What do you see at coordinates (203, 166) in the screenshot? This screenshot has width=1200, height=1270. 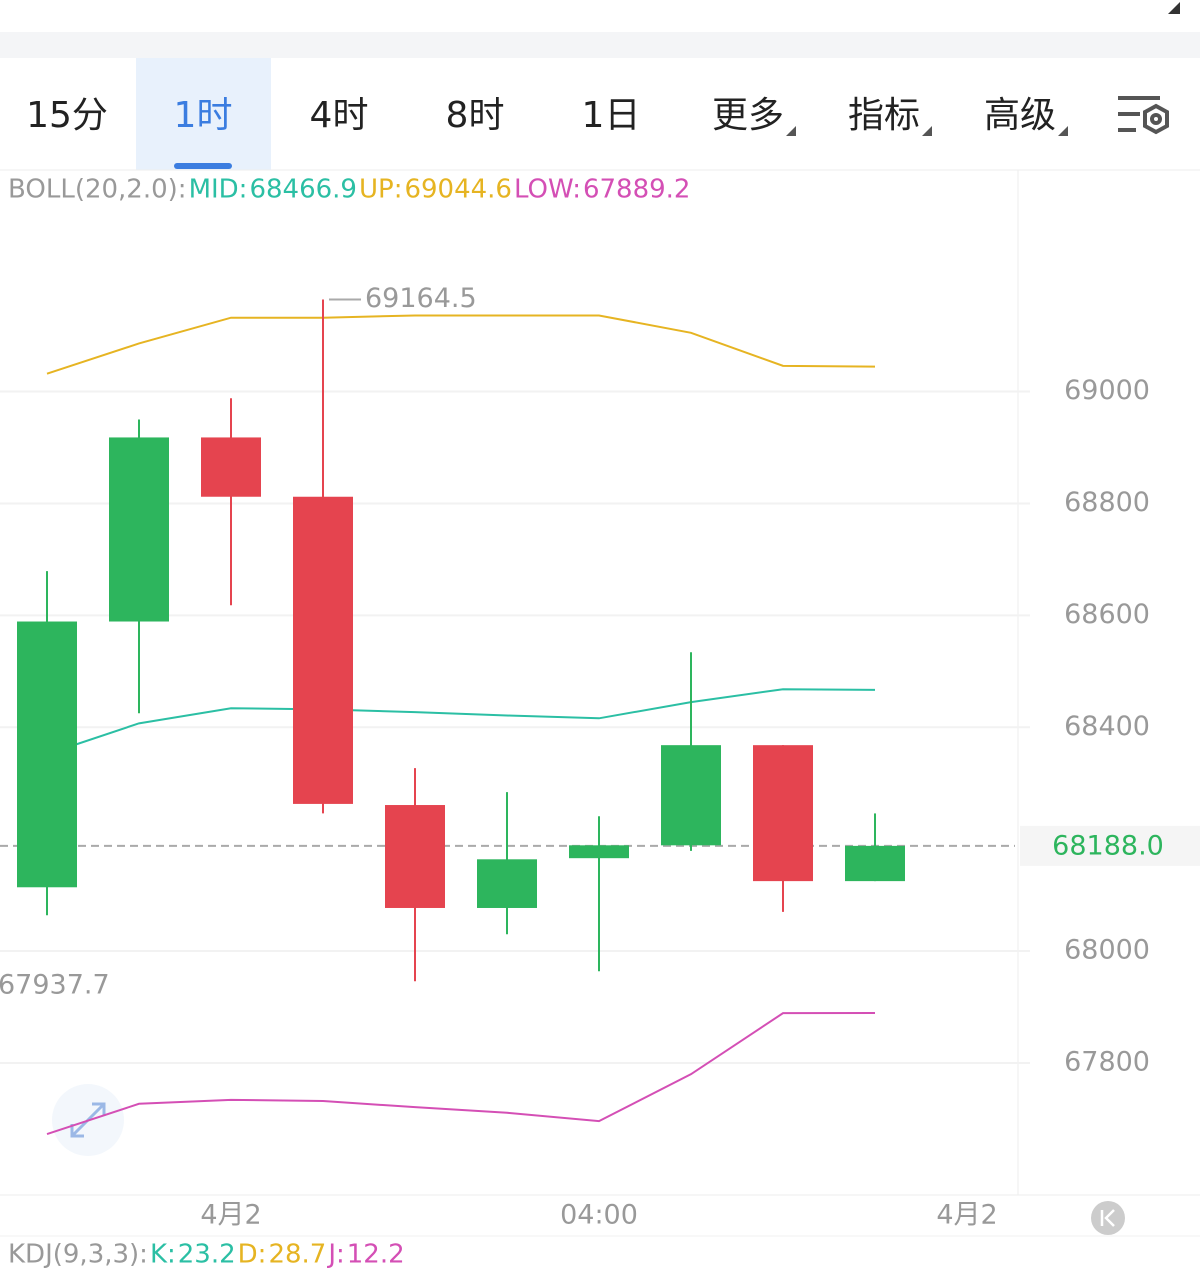 I see `active-tab-indicator` at bounding box center [203, 166].